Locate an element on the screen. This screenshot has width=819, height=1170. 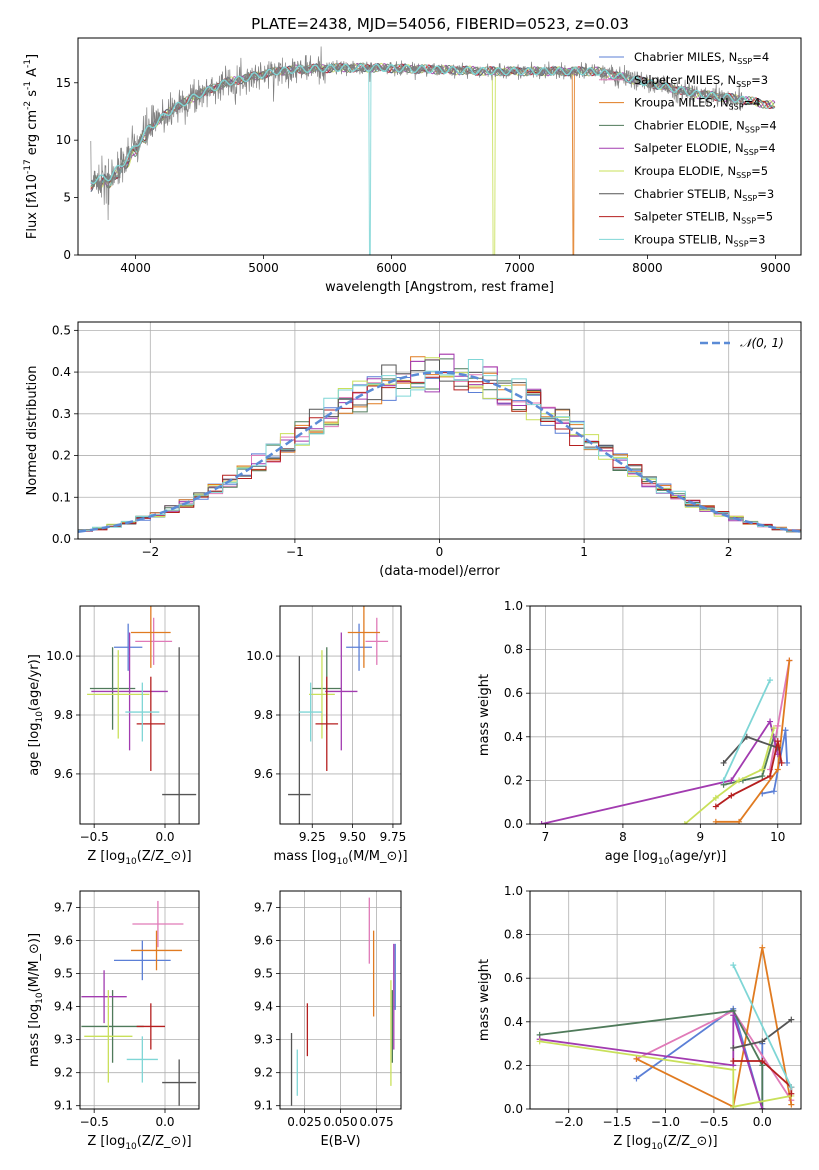
x-tick-label: 8000 is located at coordinates (647, 268).